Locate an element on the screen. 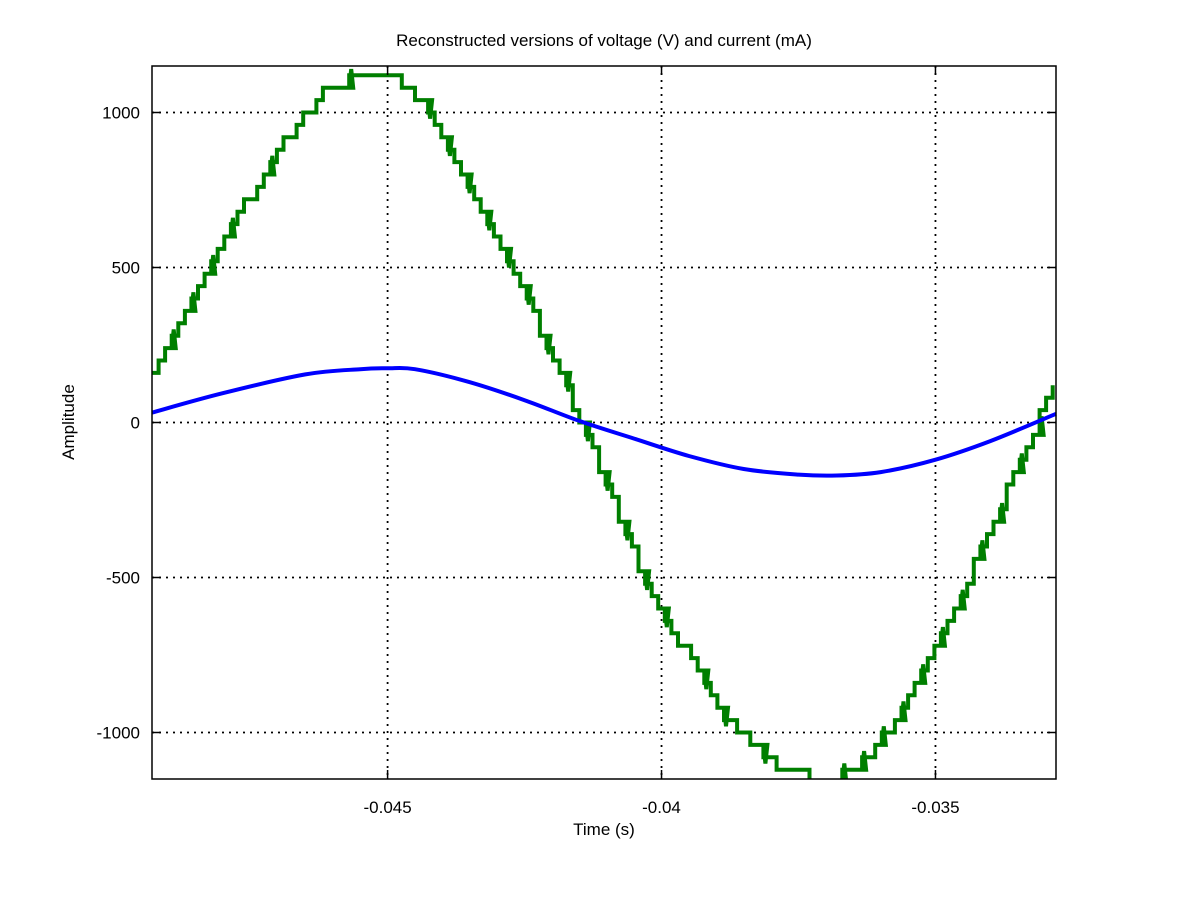 This screenshot has width=1200, height=902. x-axis-label: Time (s) is located at coordinates (604, 829).